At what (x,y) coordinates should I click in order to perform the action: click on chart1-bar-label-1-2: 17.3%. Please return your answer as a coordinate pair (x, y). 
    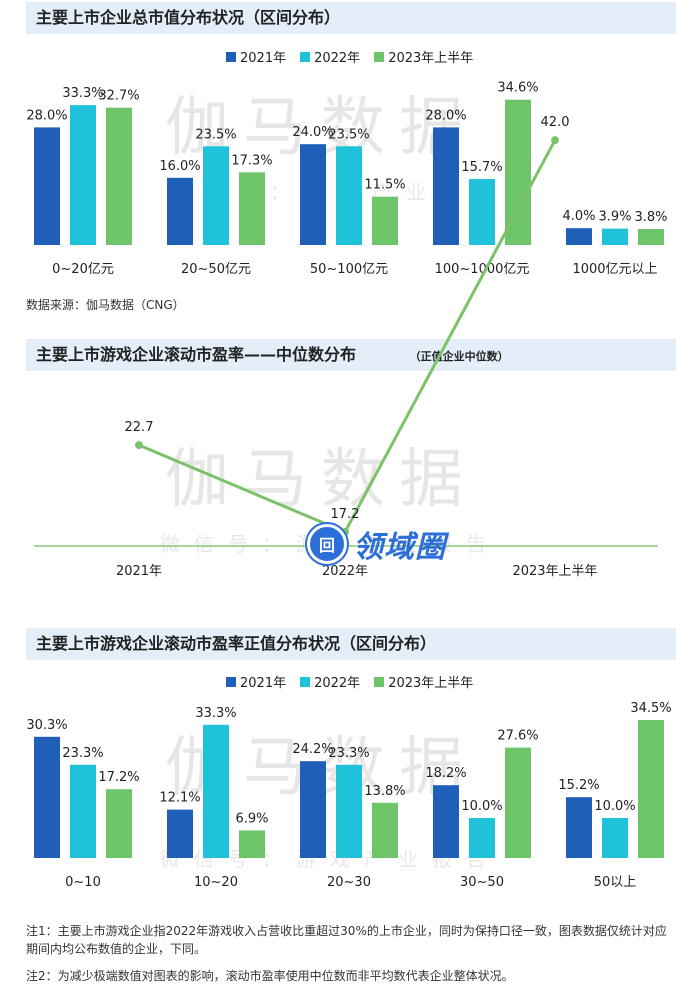
    Looking at the image, I should click on (251, 160).